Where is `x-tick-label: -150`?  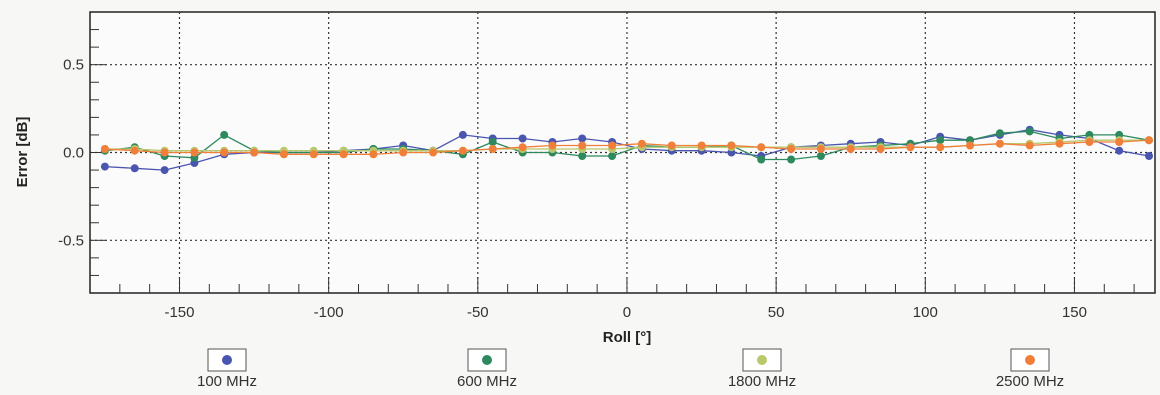 x-tick-label: -150 is located at coordinates (179, 312).